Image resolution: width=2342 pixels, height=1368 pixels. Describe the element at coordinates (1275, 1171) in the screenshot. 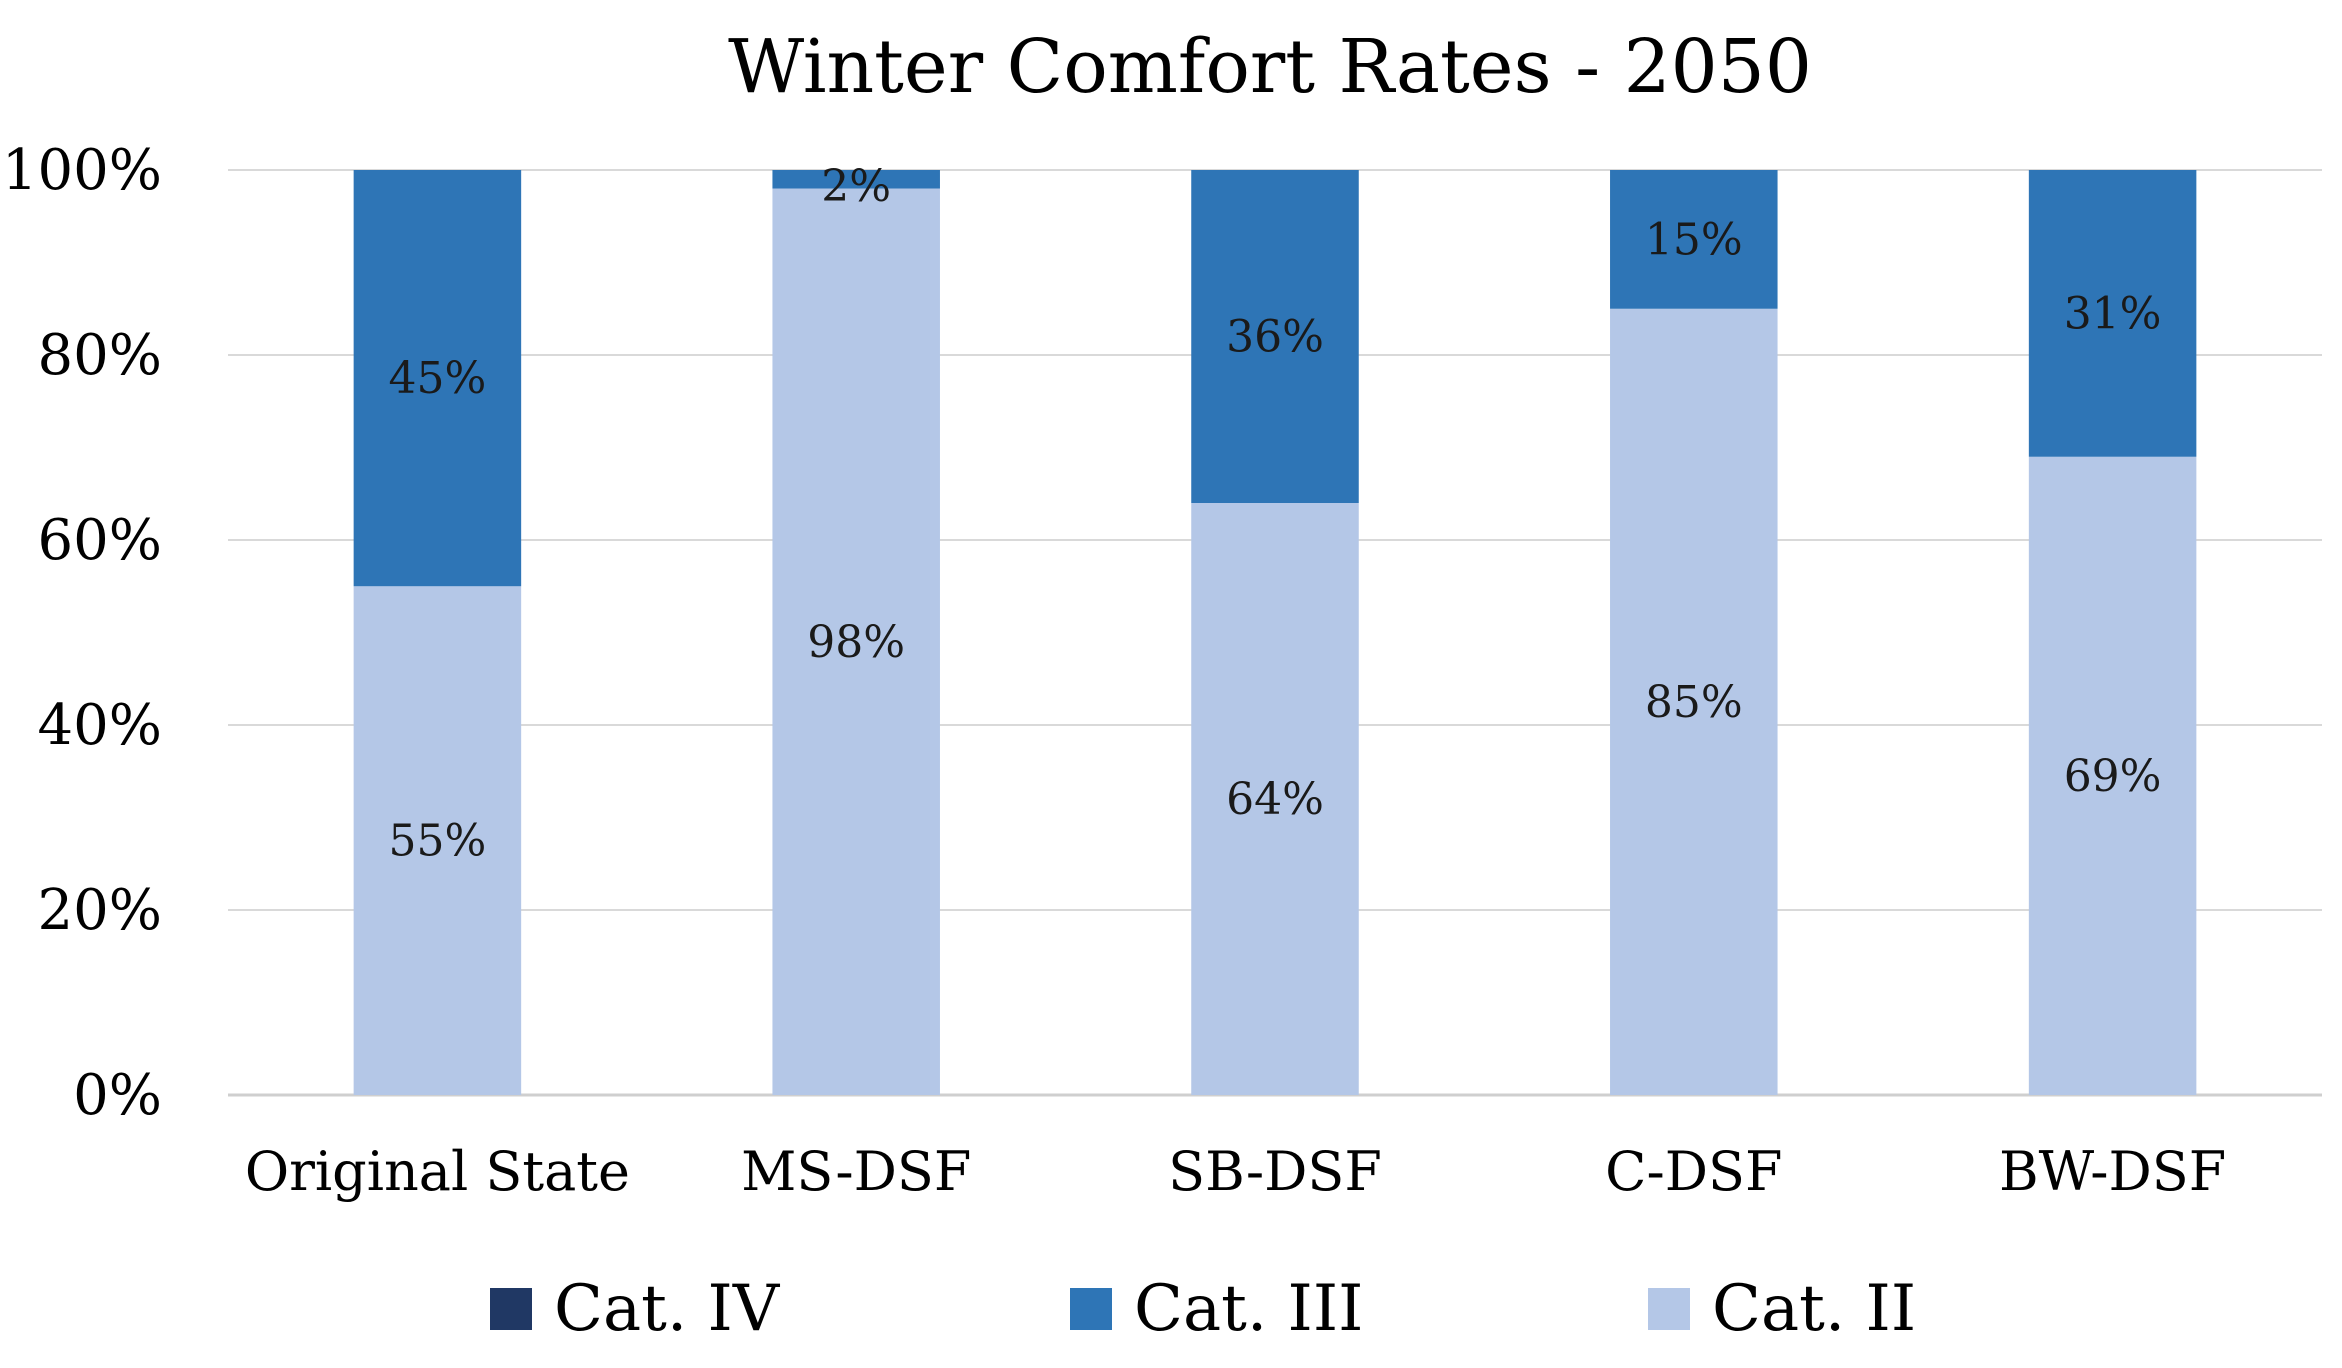

I see `x-tick-label: SB-DSF` at that location.